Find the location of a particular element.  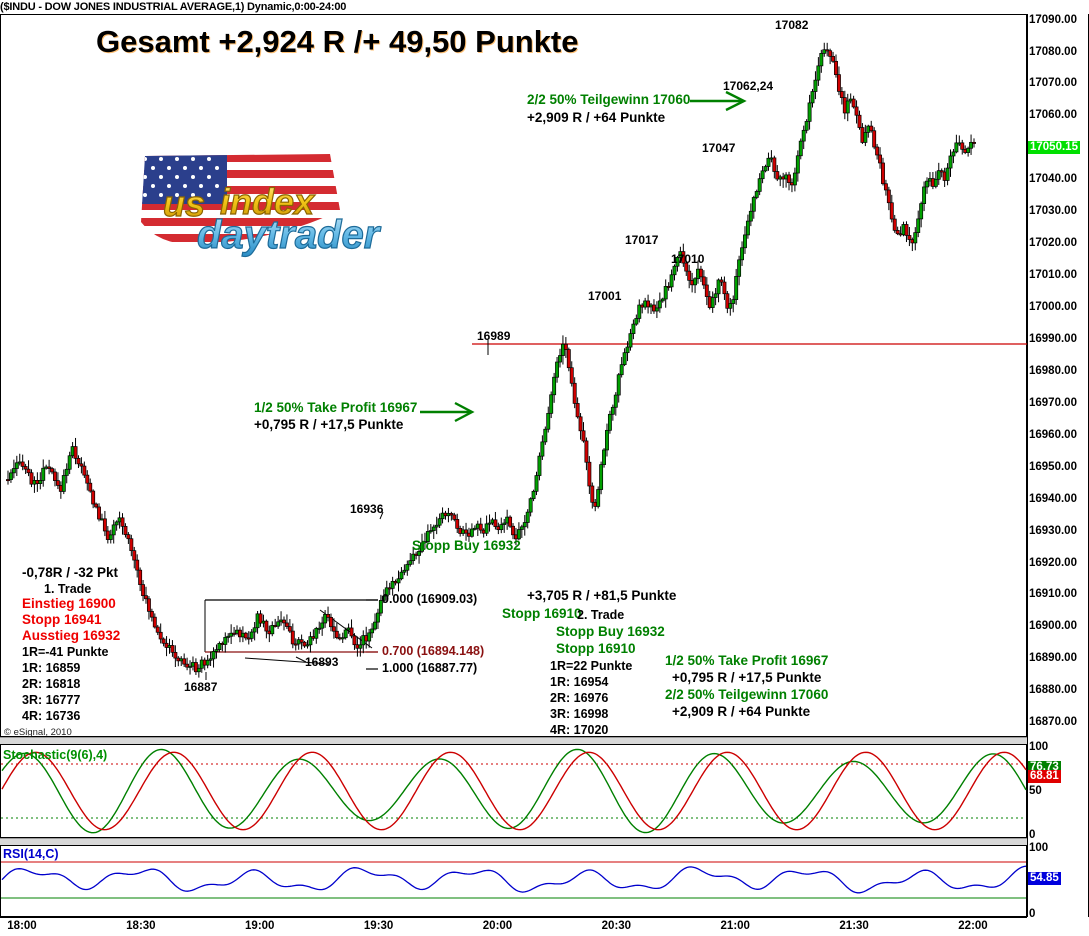

price-mark-17047: 17047 is located at coordinates (719, 148).